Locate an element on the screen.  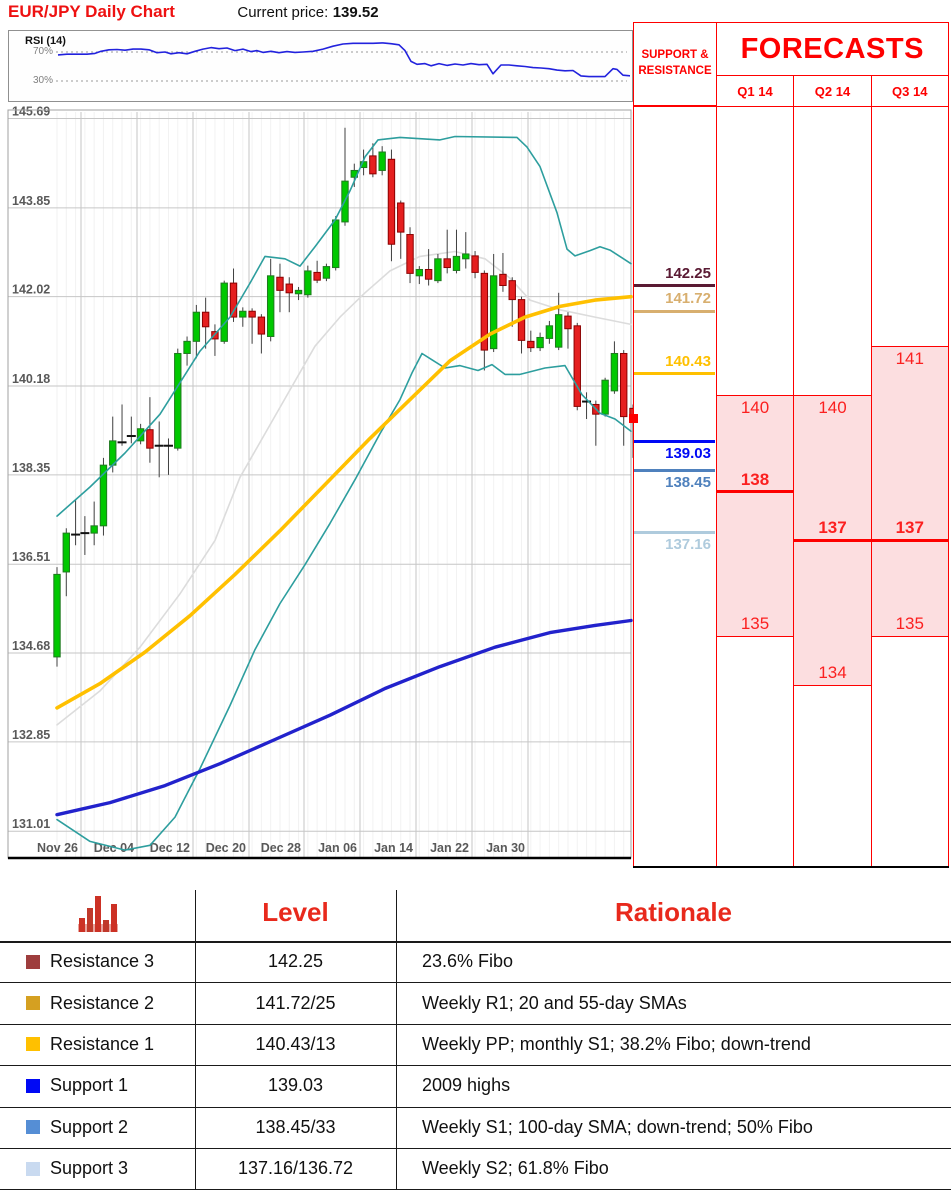
row-label: Resistance 2 is located at coordinates (102, 1002).